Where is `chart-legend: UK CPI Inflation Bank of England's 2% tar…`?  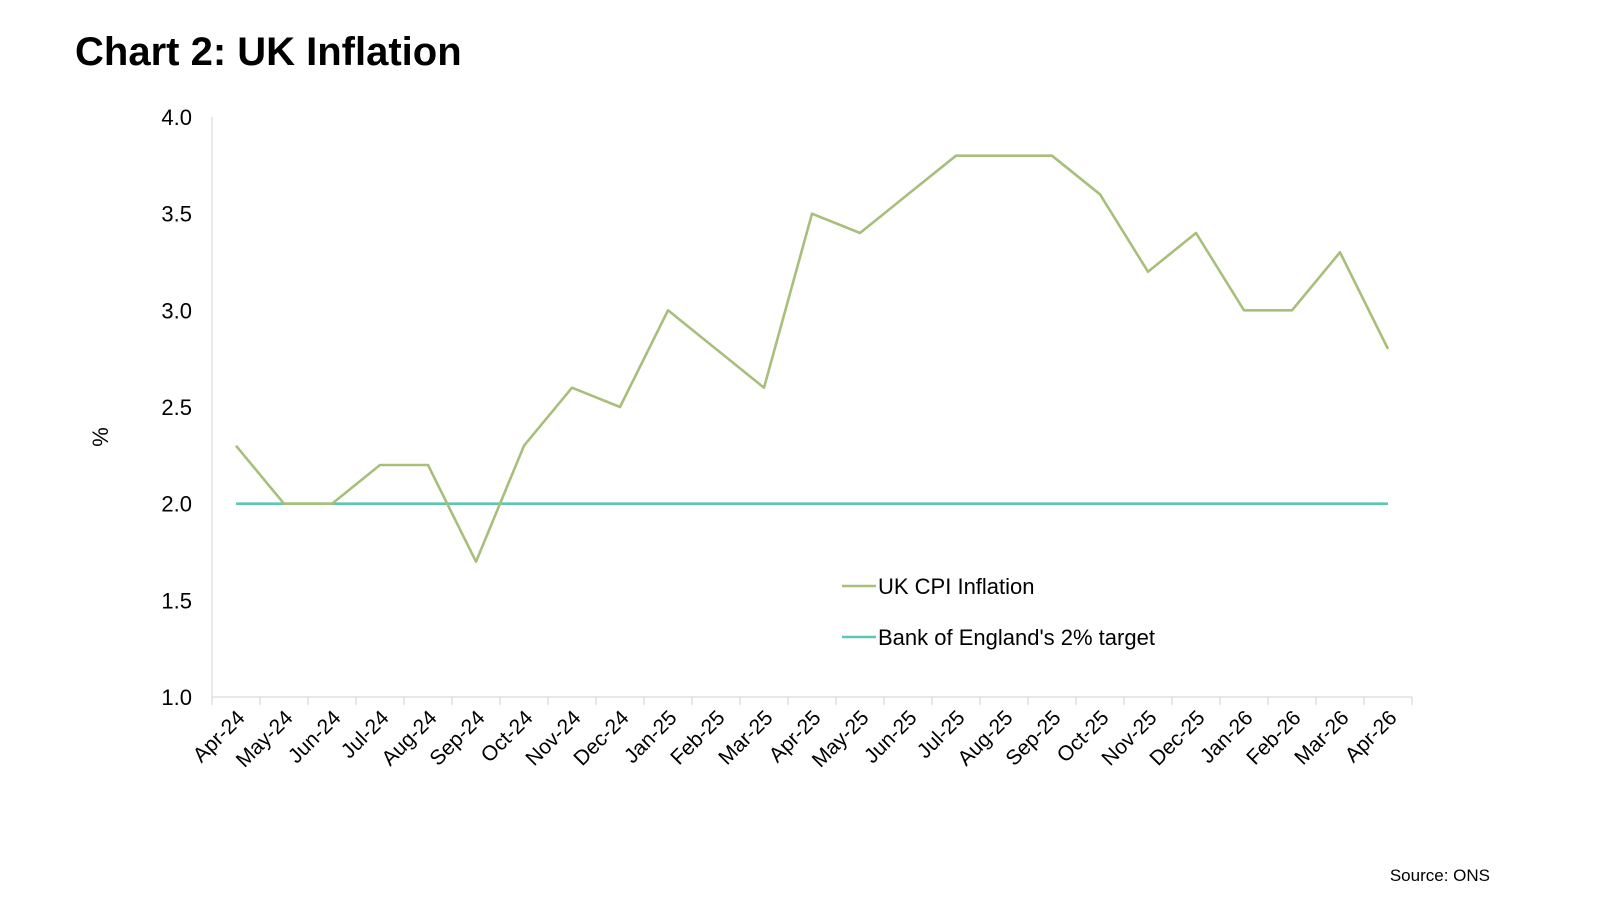 chart-legend: UK CPI Inflation Bank of England's 2% tar… is located at coordinates (998, 612).